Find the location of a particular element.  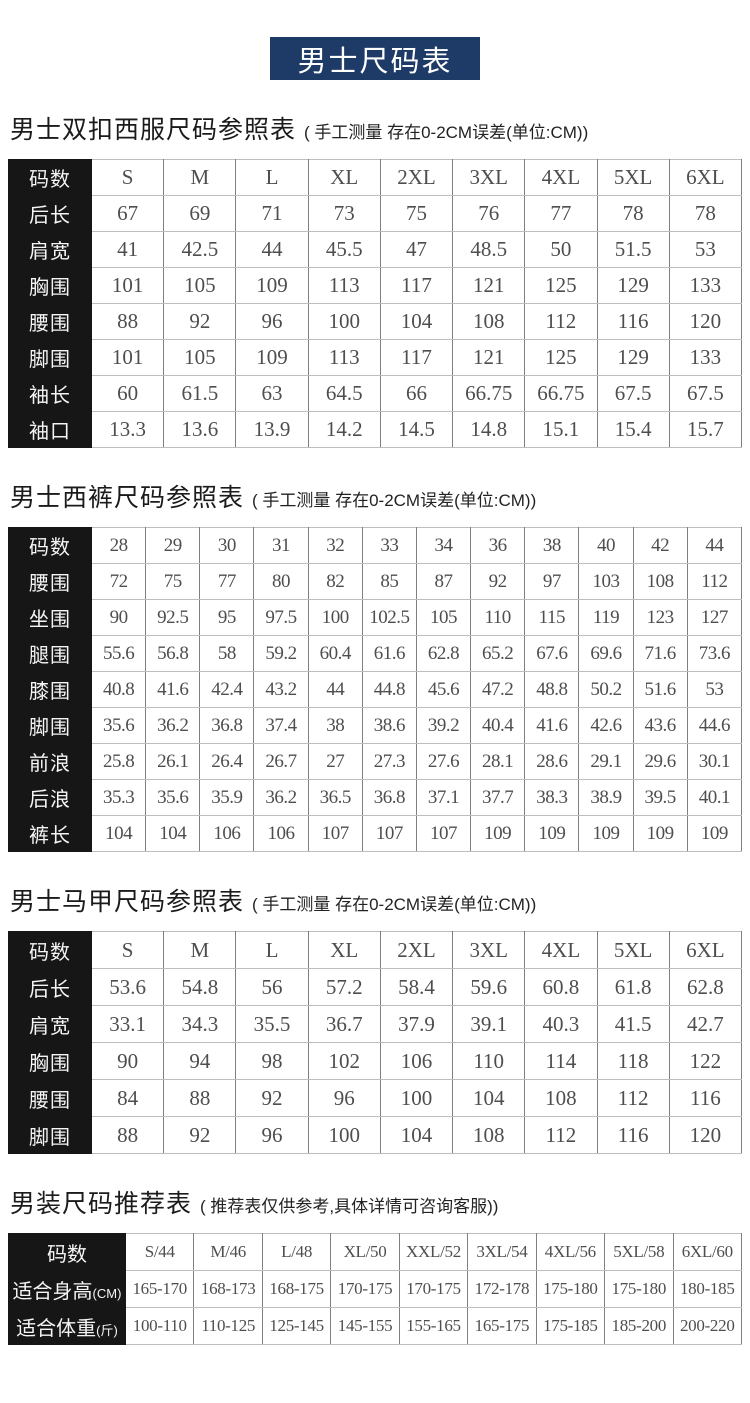

row-label-cell: 脚围 is located at coordinates (50, 725).